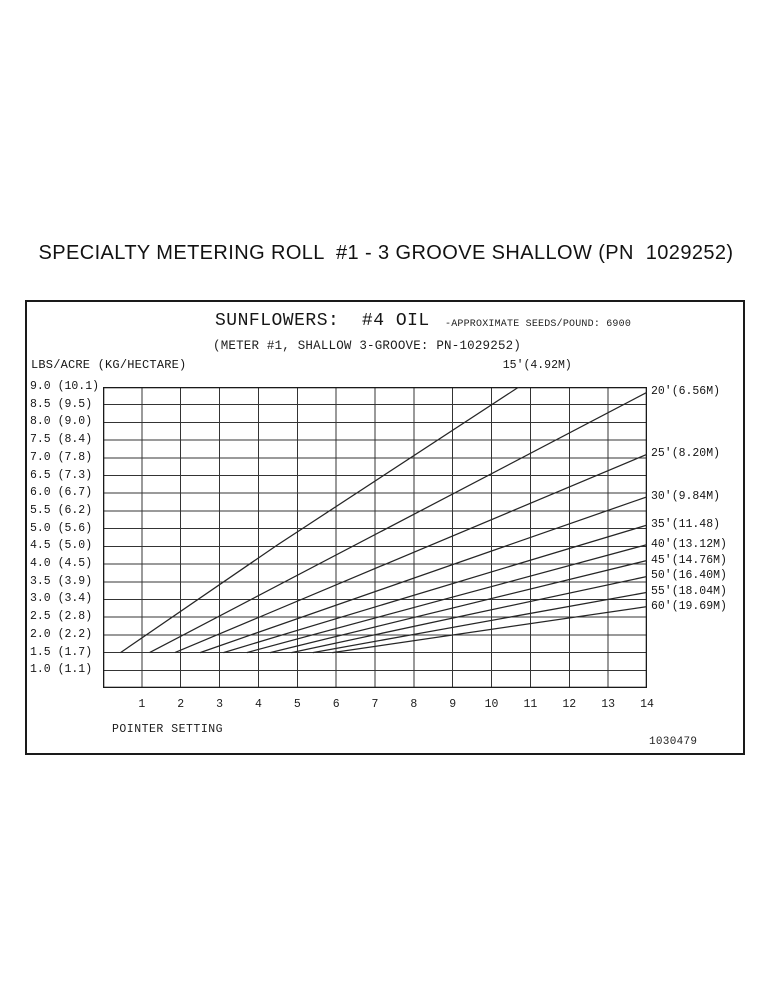  What do you see at coordinates (686, 454) in the screenshot?
I see `series-label-25ft: 25'(8.20M)` at bounding box center [686, 454].